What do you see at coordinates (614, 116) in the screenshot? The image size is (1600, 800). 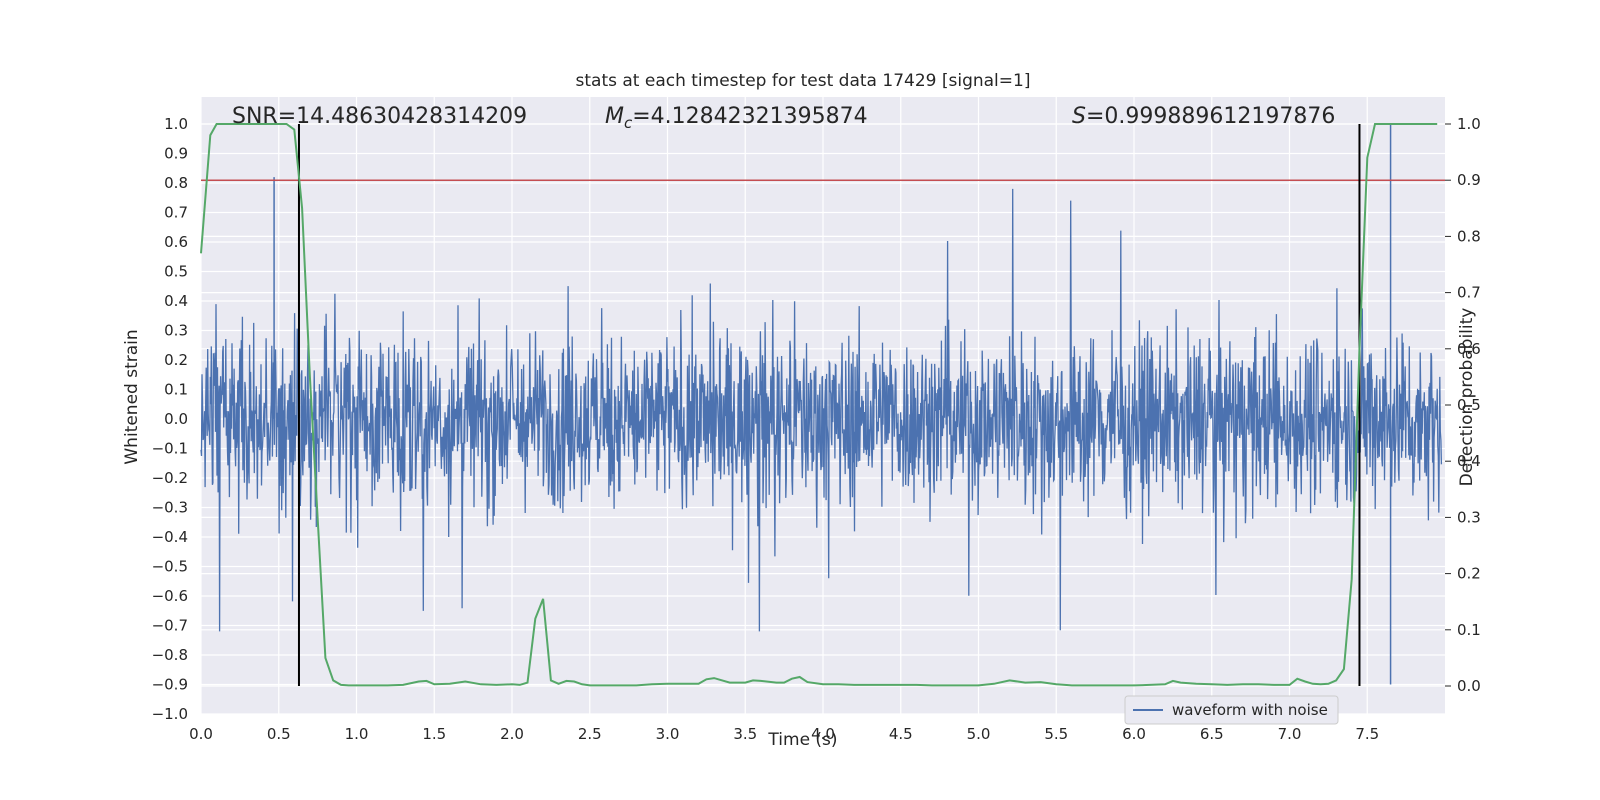 I see `chirp-mass-symbol: M` at bounding box center [614, 116].